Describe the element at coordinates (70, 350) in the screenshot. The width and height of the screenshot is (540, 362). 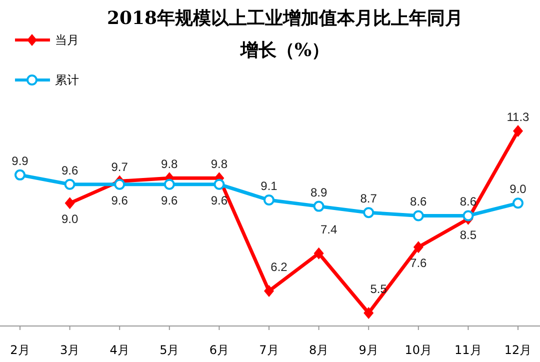
I see `x-tick-label: 3月` at that location.